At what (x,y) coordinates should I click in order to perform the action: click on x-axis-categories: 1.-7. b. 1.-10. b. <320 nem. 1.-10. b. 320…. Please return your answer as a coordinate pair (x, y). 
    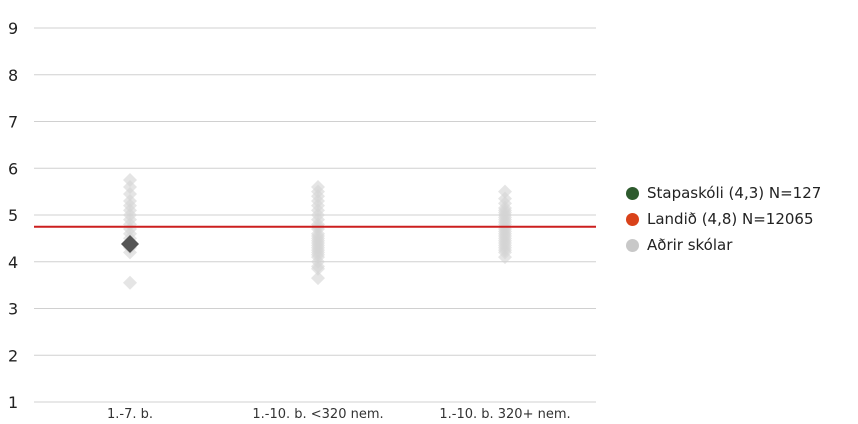
    Looking at the image, I should click on (339, 414).